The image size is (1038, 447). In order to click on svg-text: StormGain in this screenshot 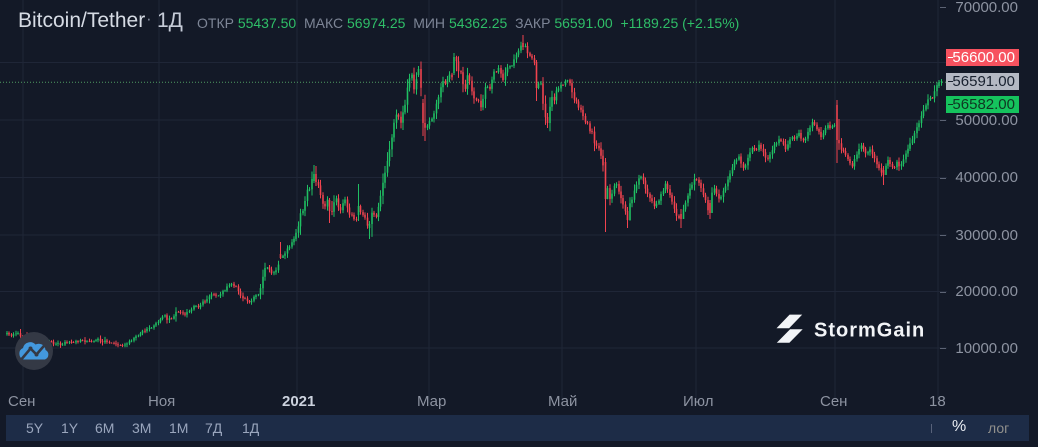, I will do `click(869, 331)`.